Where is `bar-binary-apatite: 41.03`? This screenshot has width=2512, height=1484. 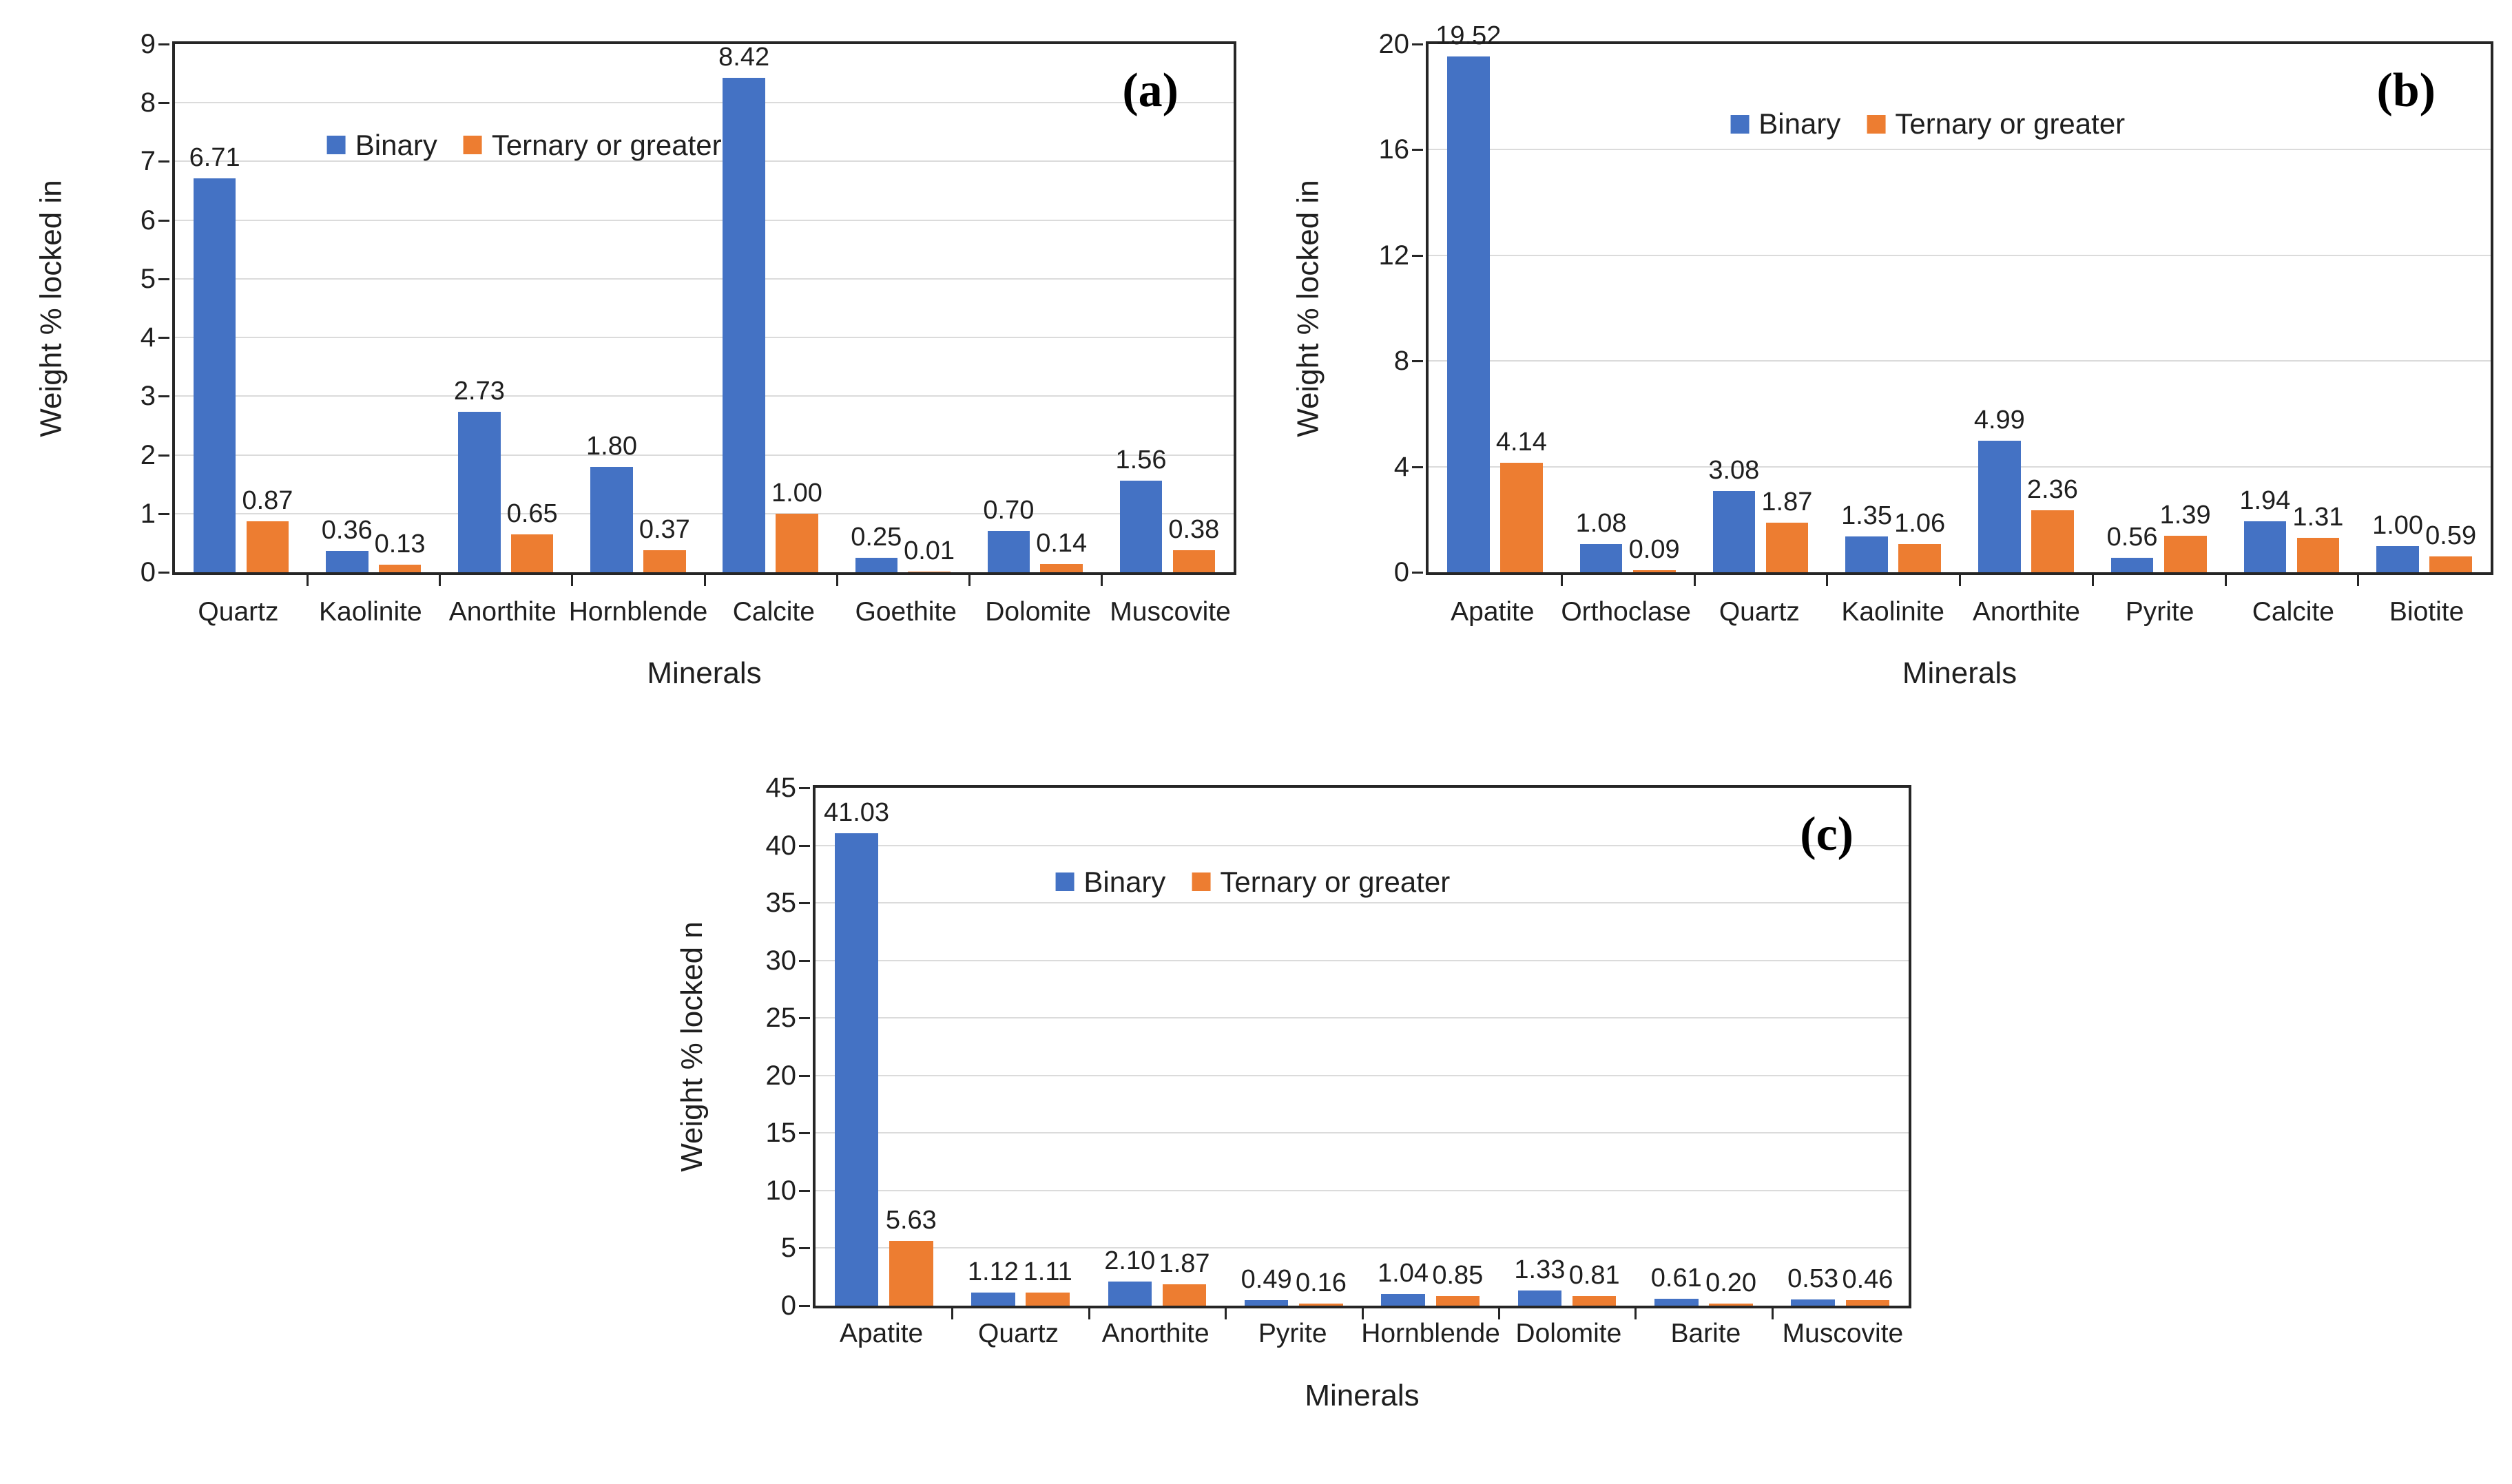 bar-binary-apatite: 41.03 is located at coordinates (856, 1052).